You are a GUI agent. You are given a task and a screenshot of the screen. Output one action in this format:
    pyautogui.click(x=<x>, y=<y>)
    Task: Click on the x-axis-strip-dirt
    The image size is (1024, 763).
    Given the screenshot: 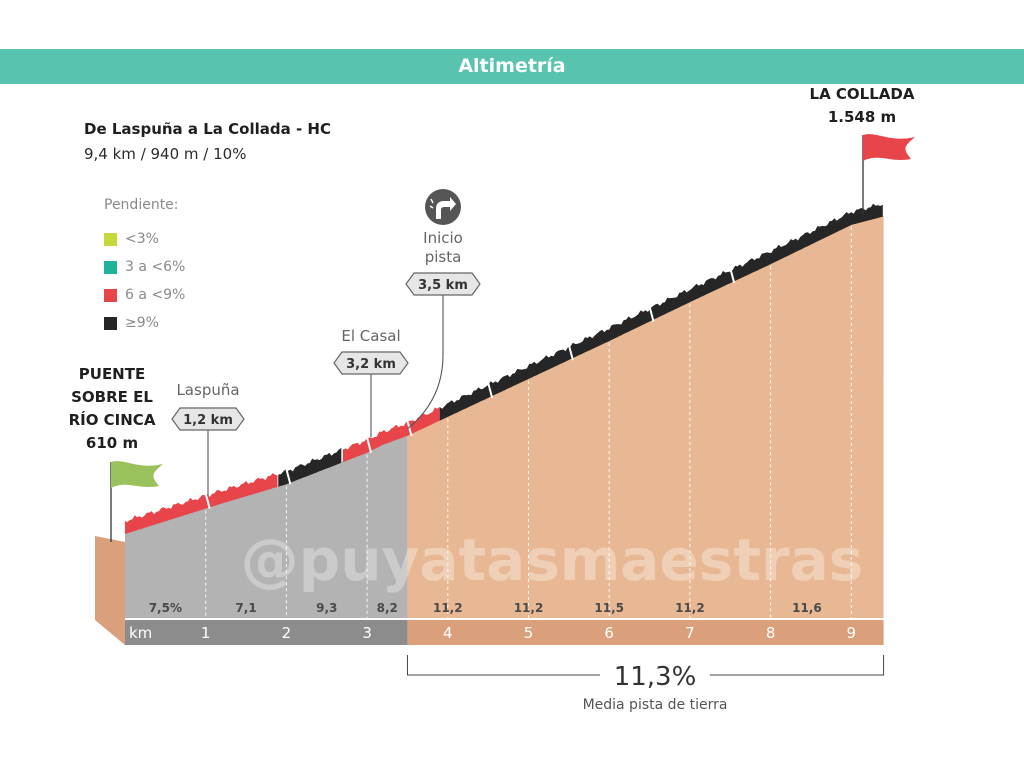 What is the action you would take?
    pyautogui.click(x=645, y=632)
    